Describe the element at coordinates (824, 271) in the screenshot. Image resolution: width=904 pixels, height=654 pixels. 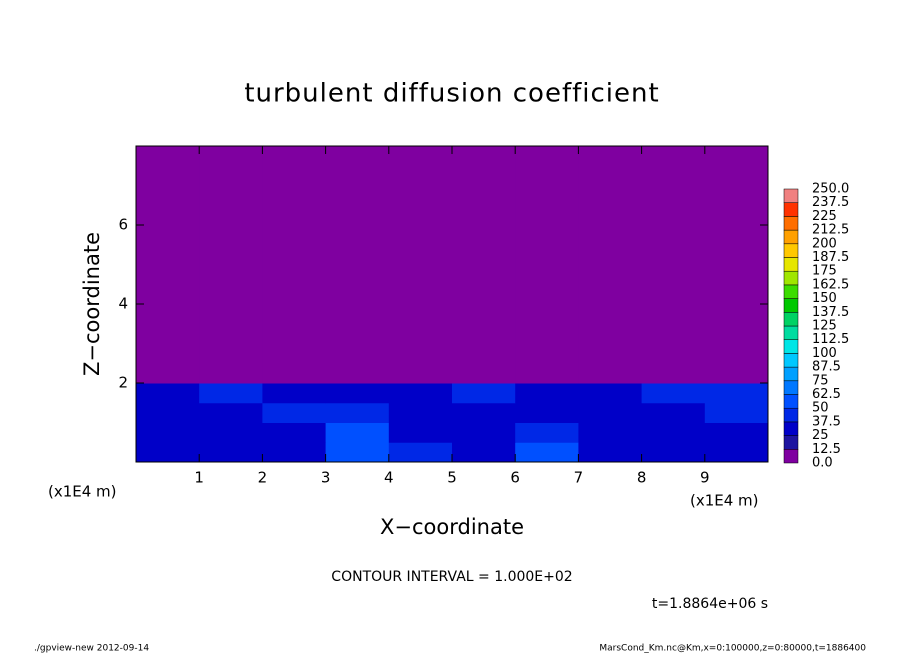
I see `colorbar-label: 175` at that location.